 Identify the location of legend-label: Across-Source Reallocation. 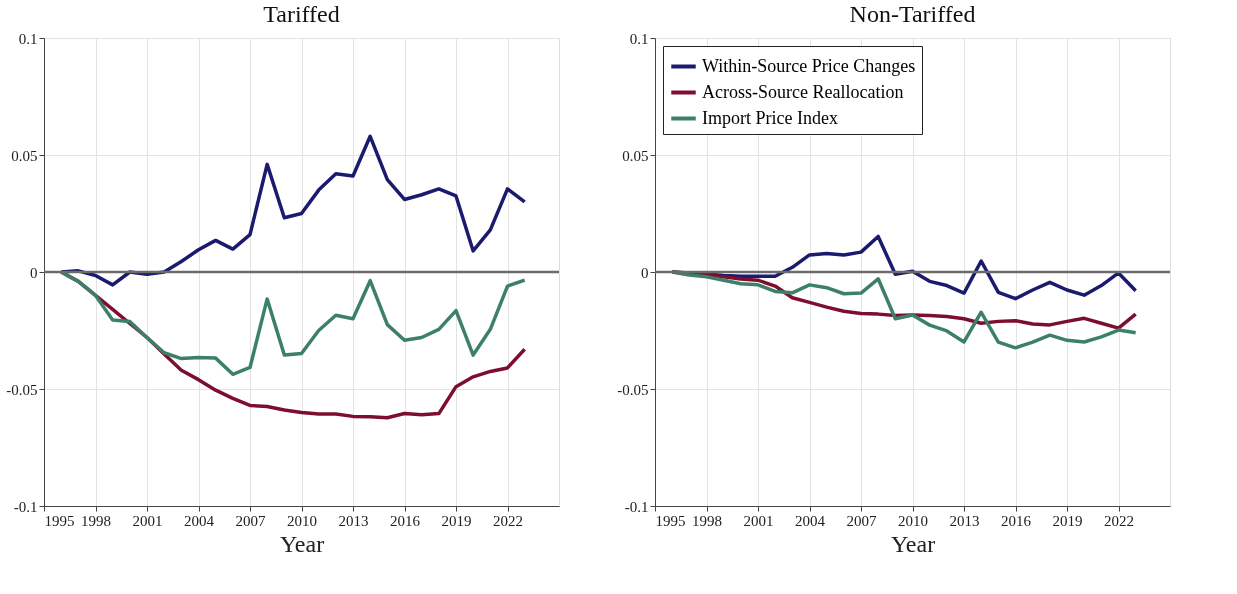
(803, 91).